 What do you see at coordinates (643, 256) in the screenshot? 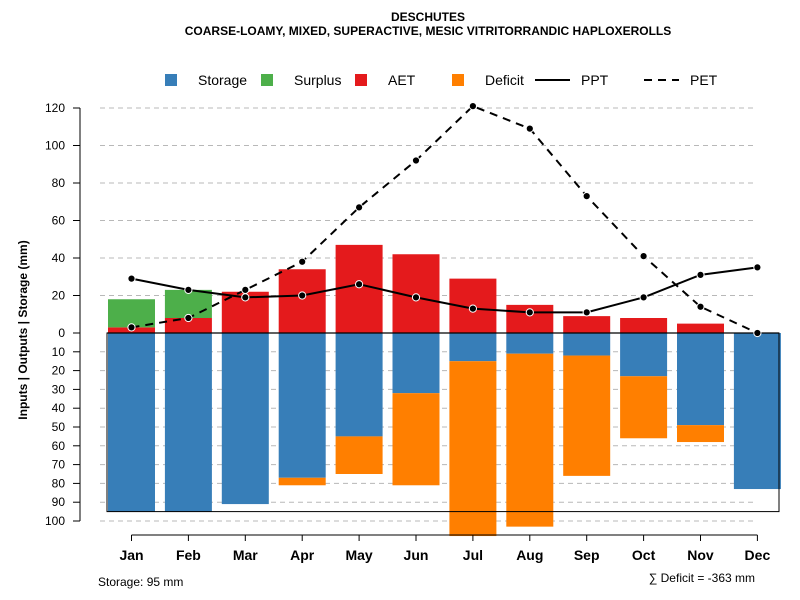
I see `pet-point-oct` at bounding box center [643, 256].